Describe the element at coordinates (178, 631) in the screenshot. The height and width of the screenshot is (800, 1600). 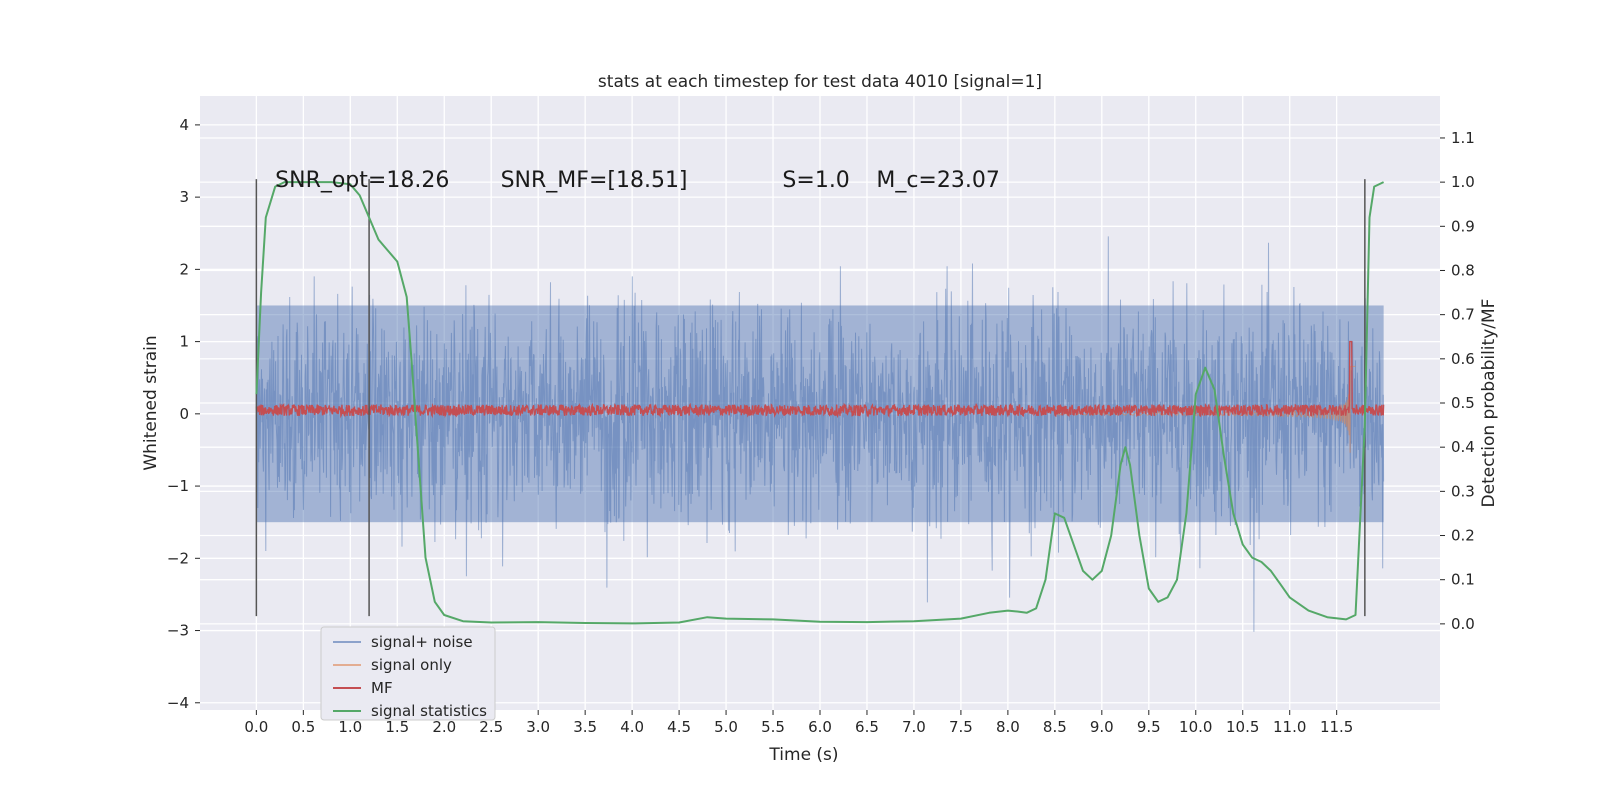
I see `y-tick-label: −3` at that location.